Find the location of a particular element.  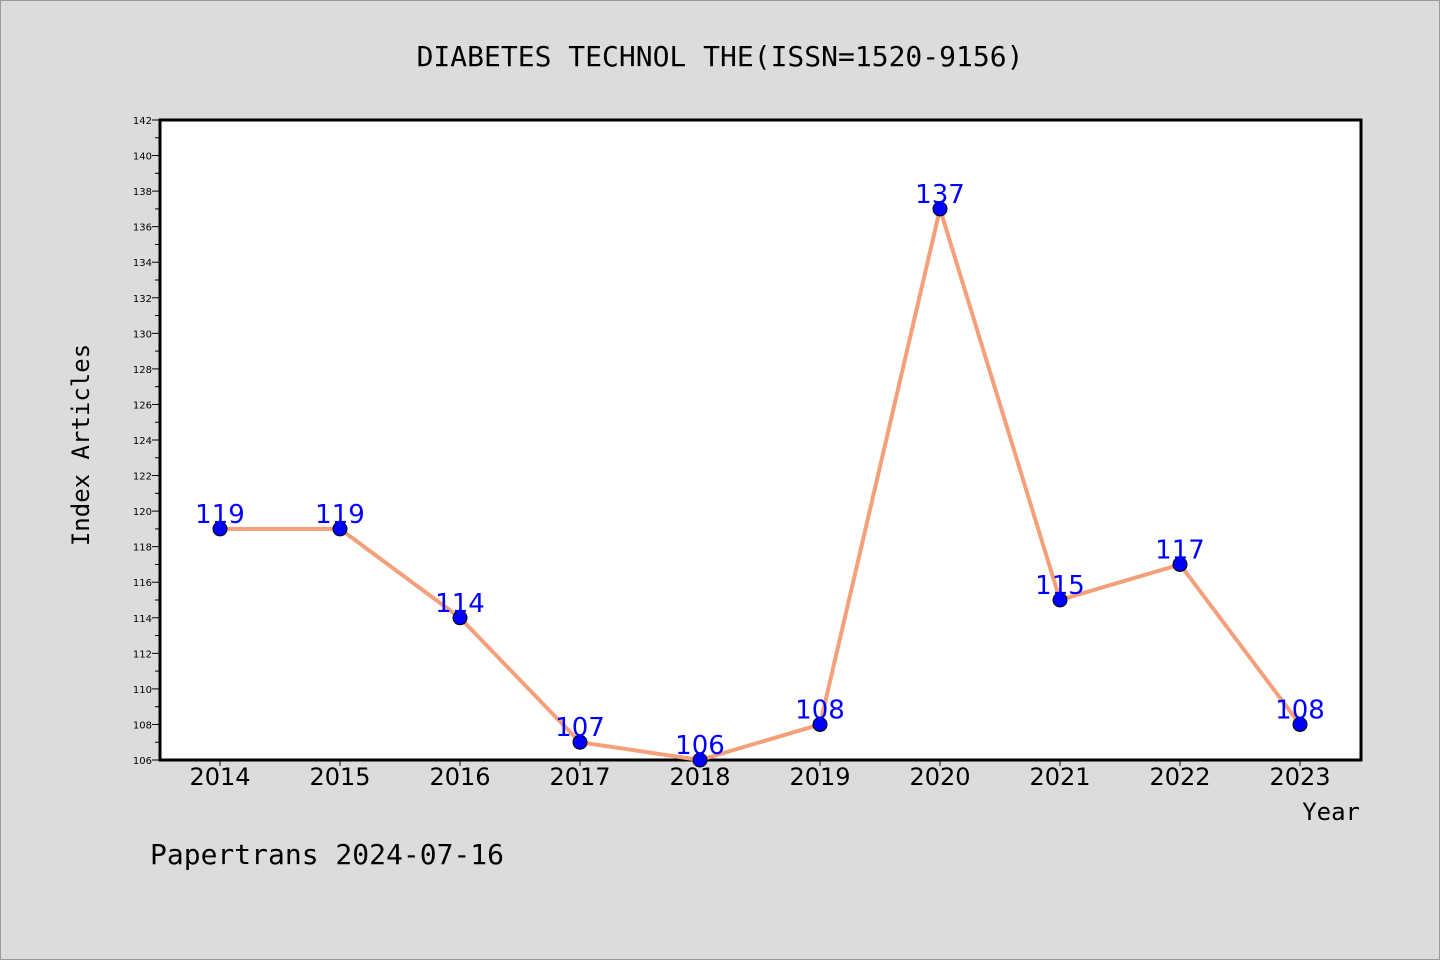

y-tick-label: 118 is located at coordinates (142, 548).